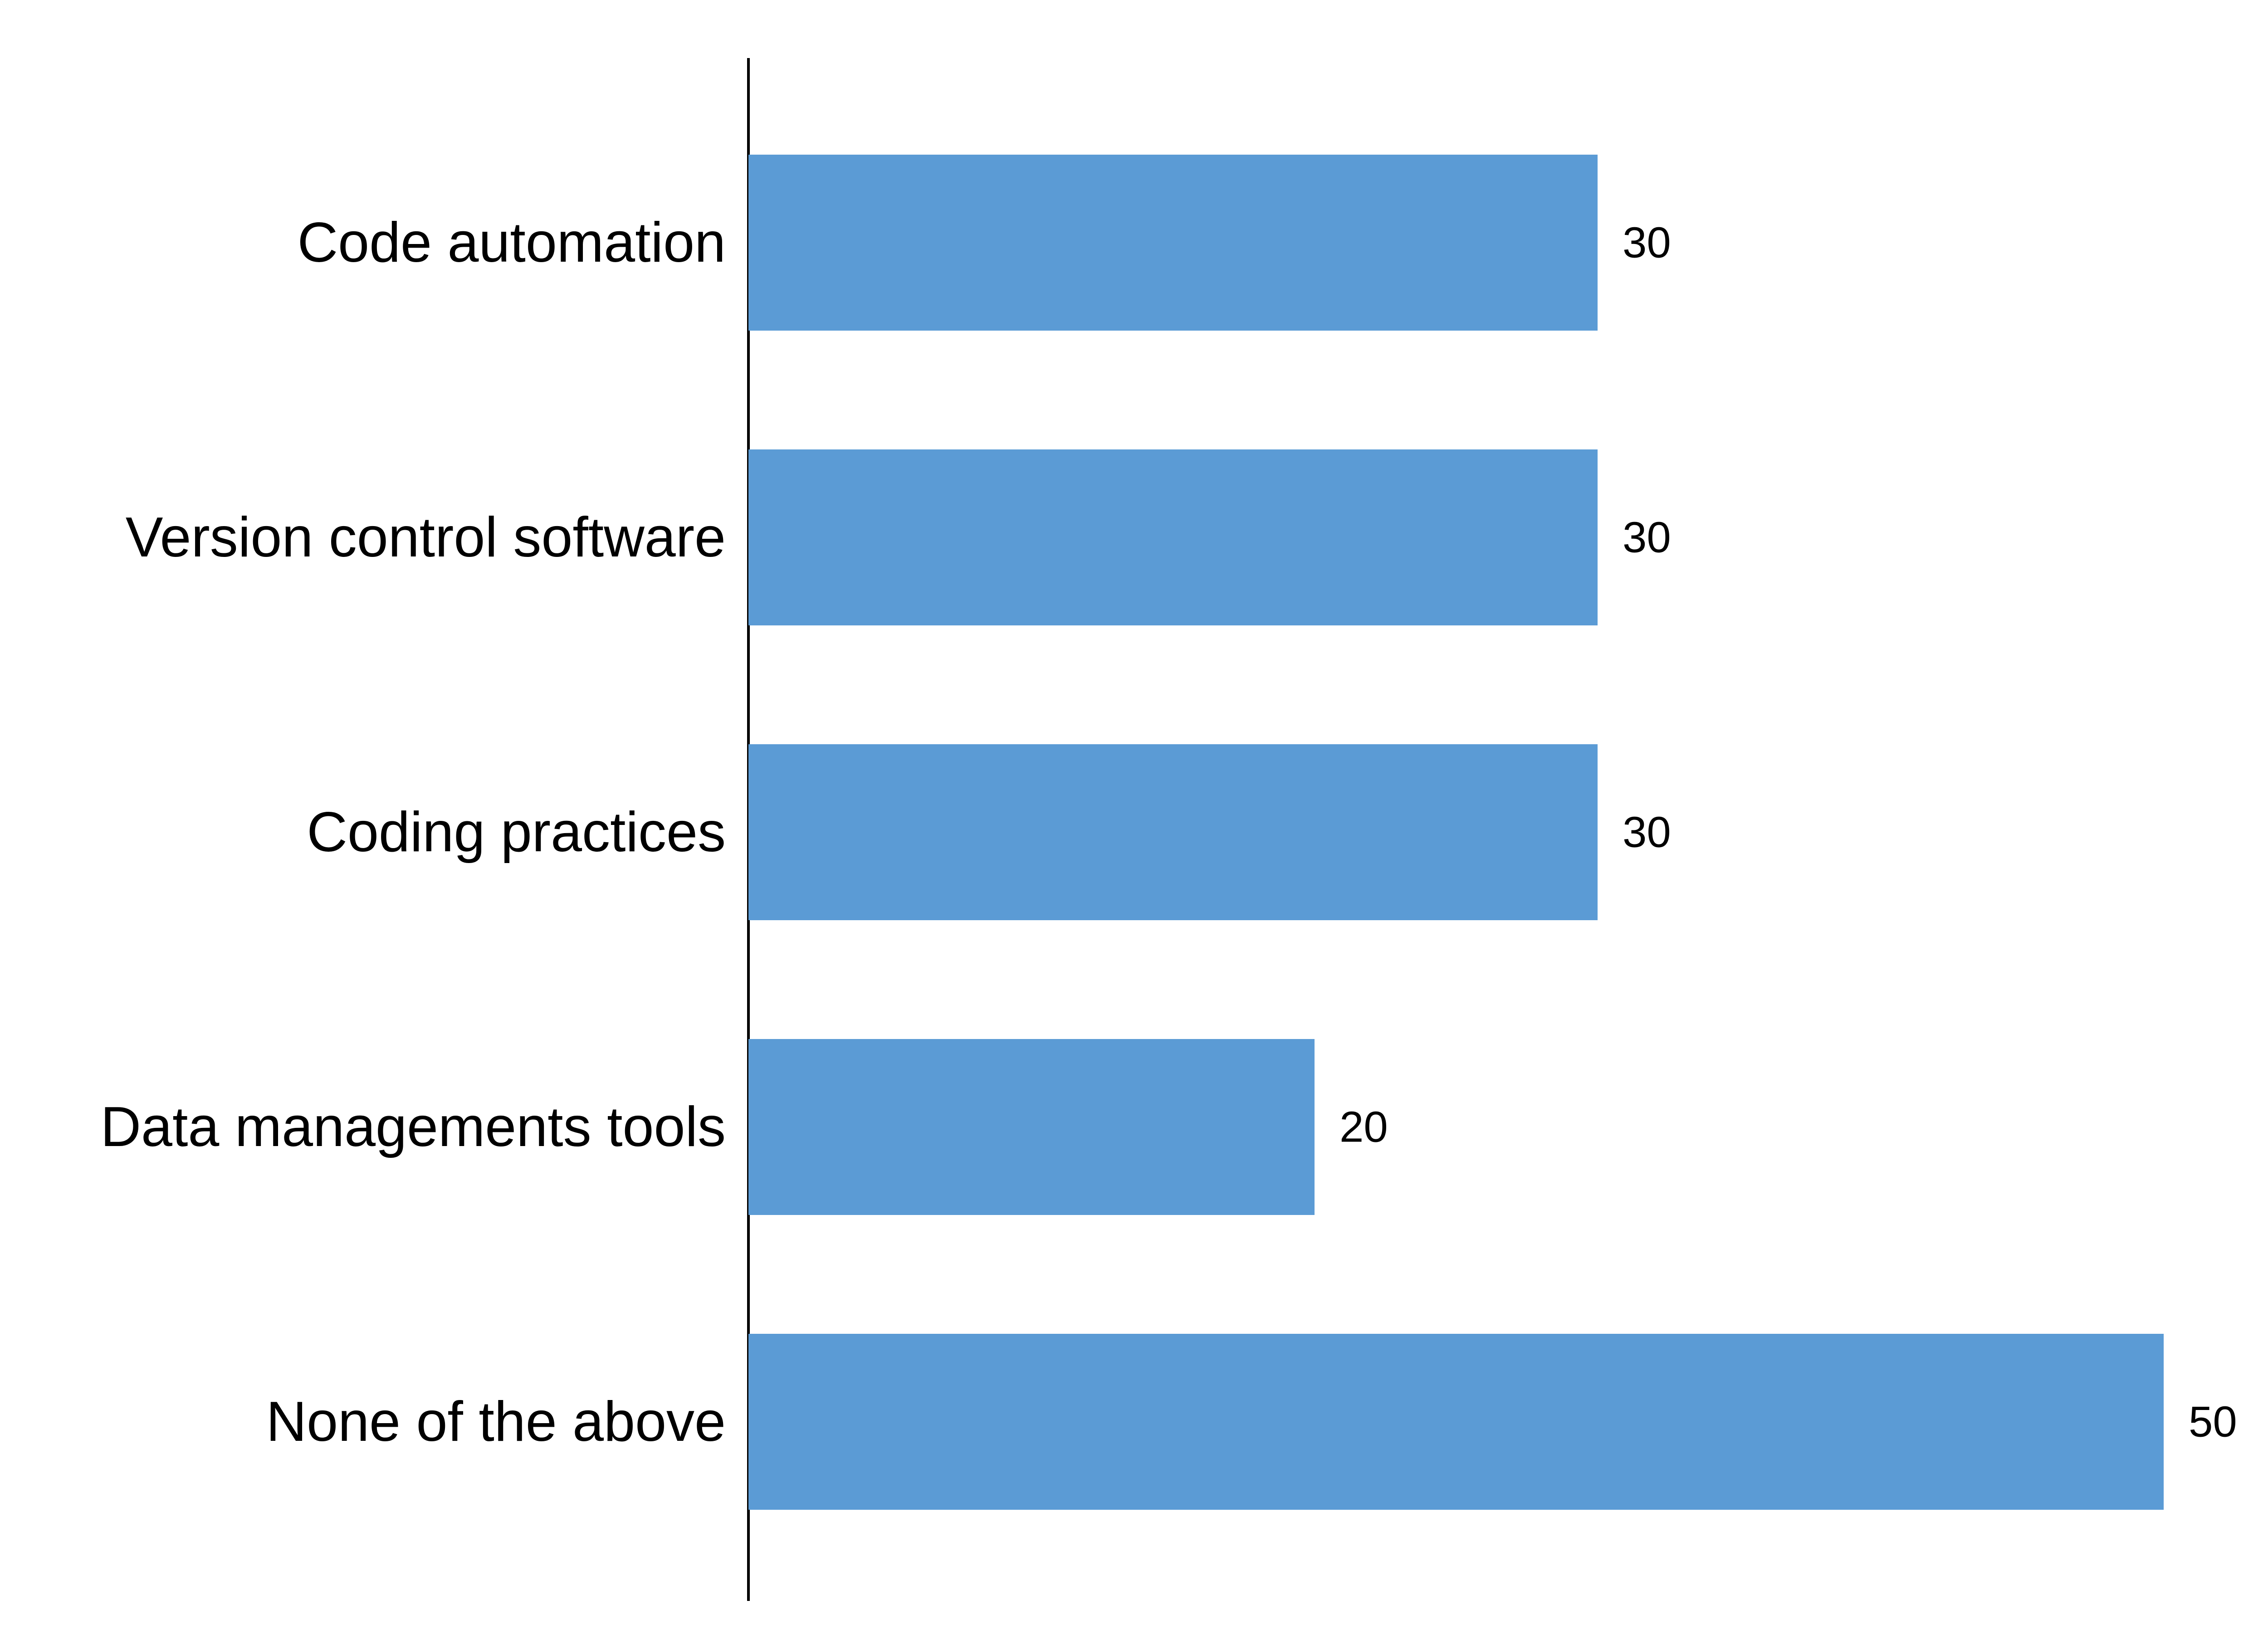 The width and height of the screenshot is (2268, 1649). Describe the element at coordinates (1364, 1127) in the screenshot. I see `value-label: 20` at that location.